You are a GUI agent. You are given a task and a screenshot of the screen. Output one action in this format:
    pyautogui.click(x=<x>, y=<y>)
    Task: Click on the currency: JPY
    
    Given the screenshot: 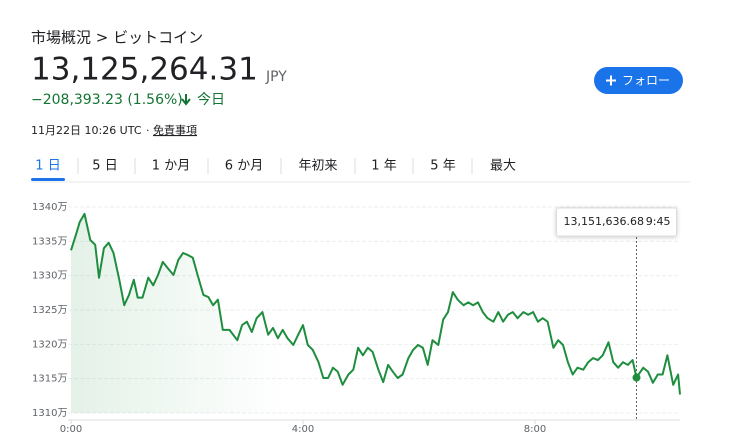 What is the action you would take?
    pyautogui.click(x=276, y=77)
    